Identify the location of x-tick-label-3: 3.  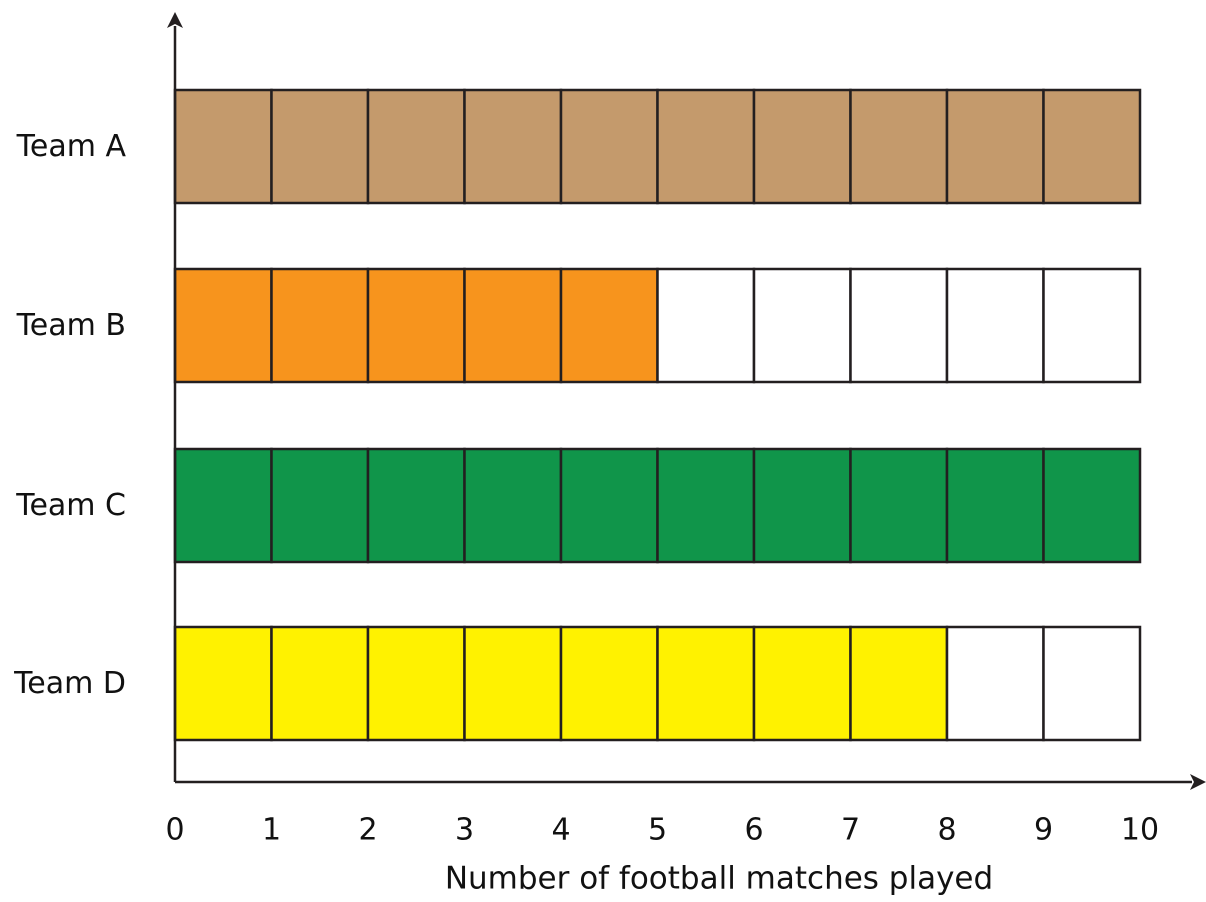
(464, 830).